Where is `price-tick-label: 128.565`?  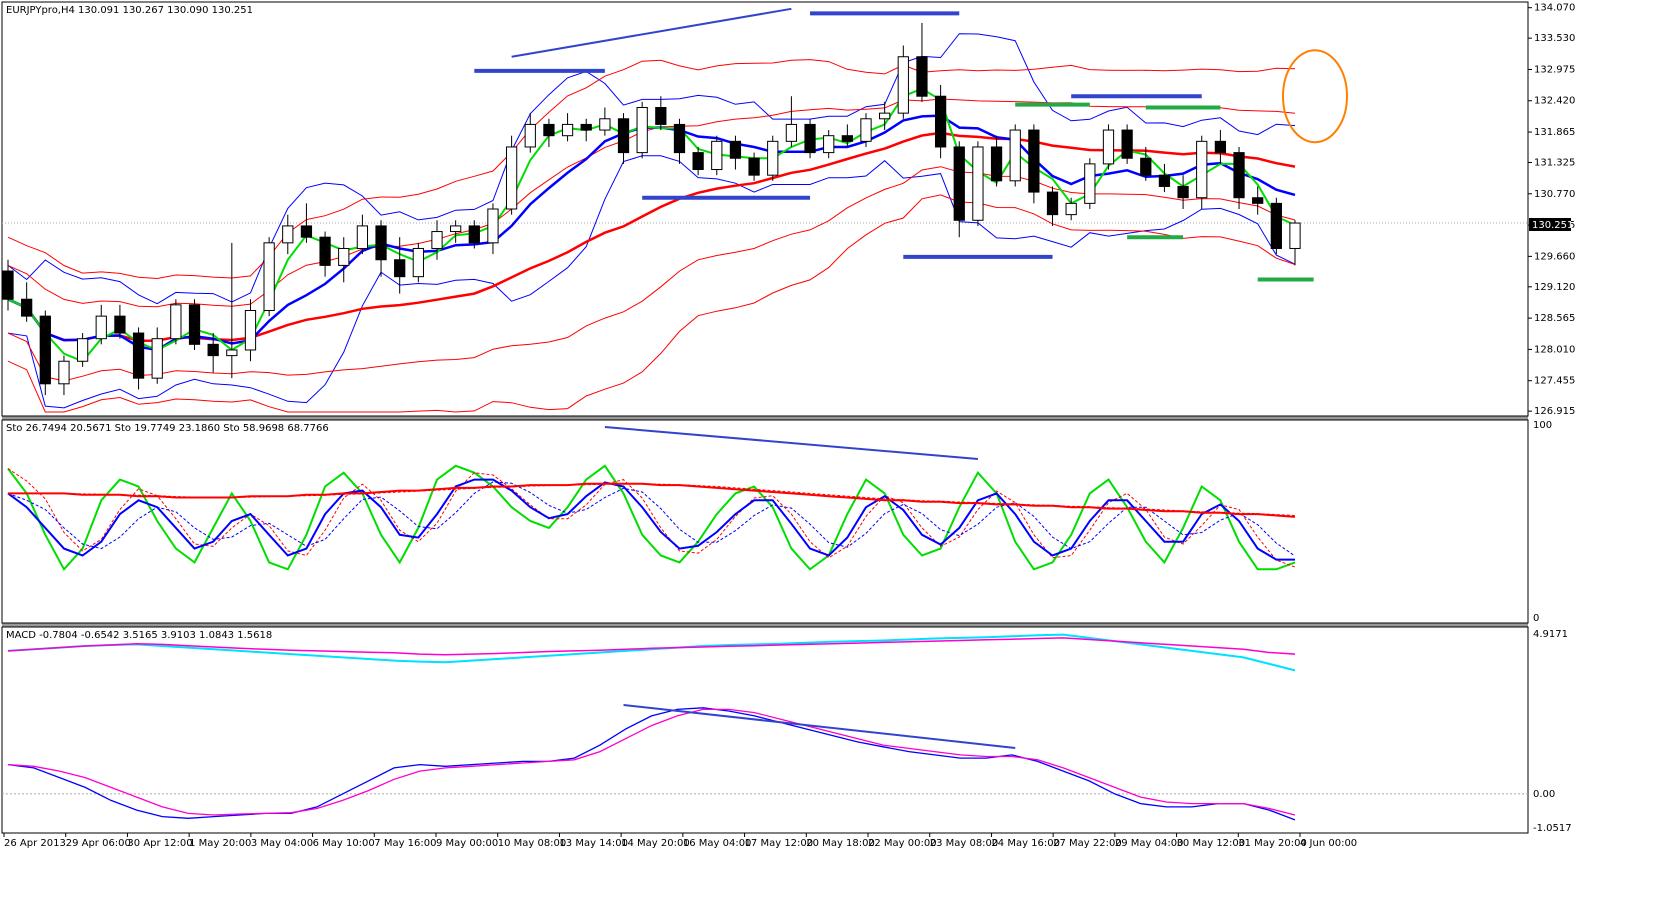
price-tick-label: 128.565 is located at coordinates (1554, 318).